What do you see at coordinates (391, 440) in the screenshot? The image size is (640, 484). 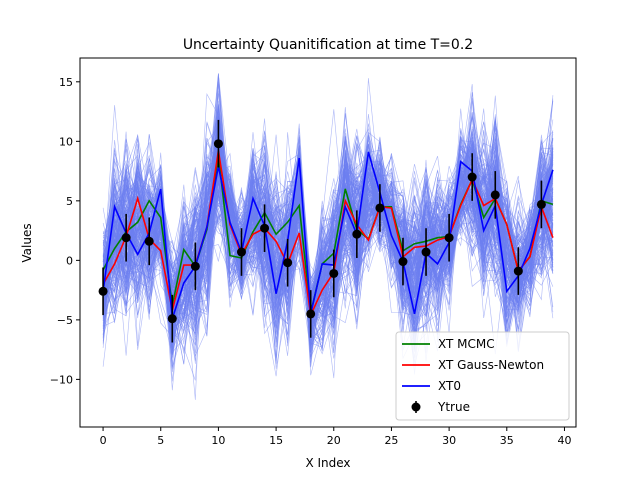 I see `x-tick-label: 25` at bounding box center [391, 440].